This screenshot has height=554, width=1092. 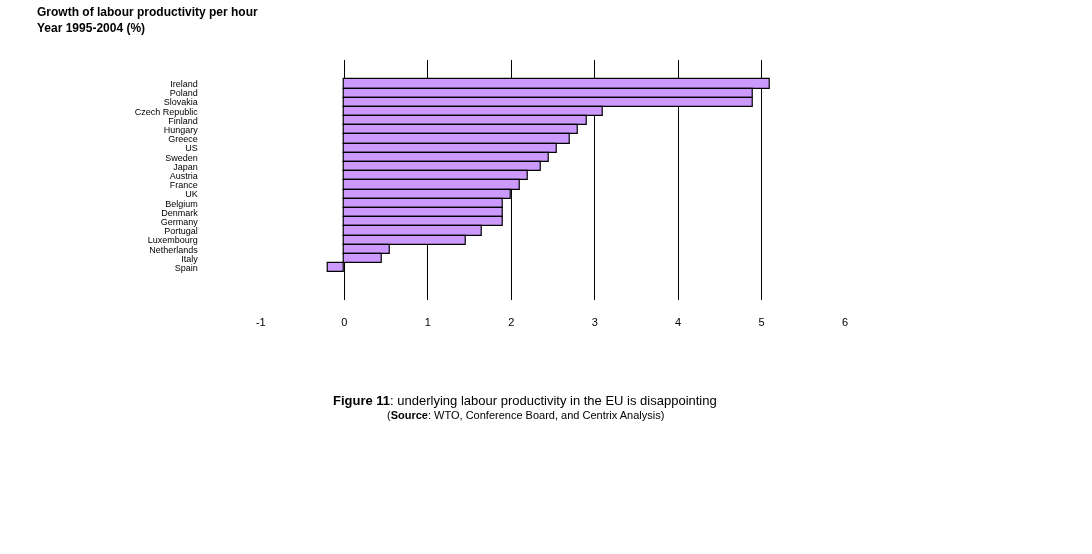 What do you see at coordinates (181, 157) in the screenshot?
I see `y-tick-label: Sweden` at bounding box center [181, 157].